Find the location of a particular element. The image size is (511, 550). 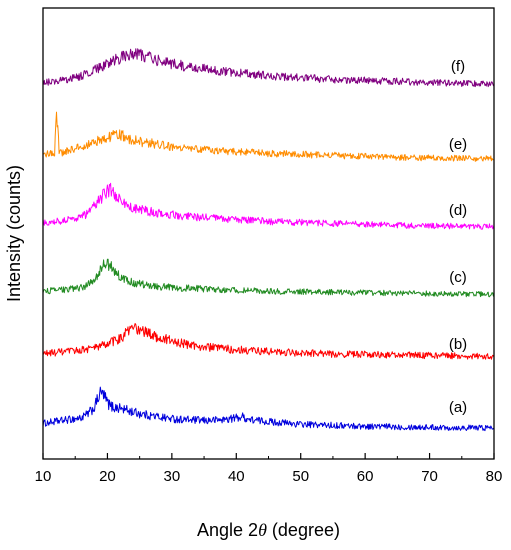

x-axis-title: Angle 2θ (degree) is located at coordinates (268, 530).